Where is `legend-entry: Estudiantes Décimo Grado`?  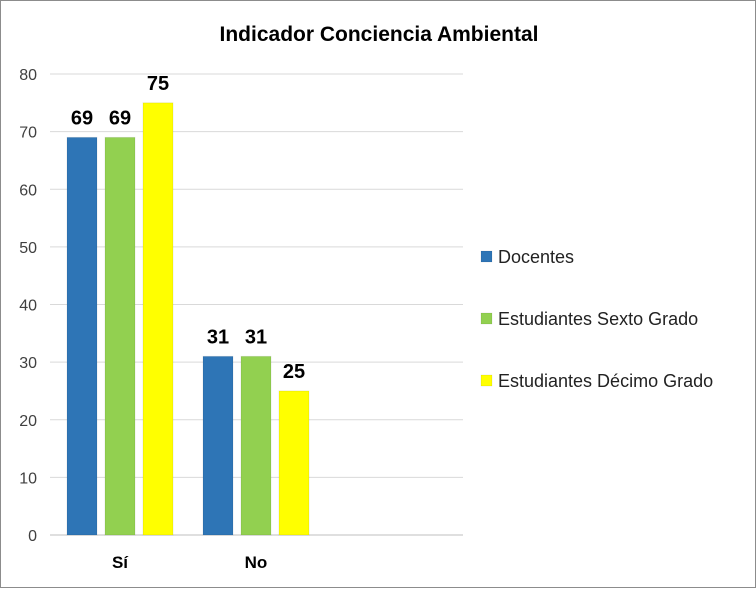 legend-entry: Estudiantes Décimo Grado is located at coordinates (605, 381).